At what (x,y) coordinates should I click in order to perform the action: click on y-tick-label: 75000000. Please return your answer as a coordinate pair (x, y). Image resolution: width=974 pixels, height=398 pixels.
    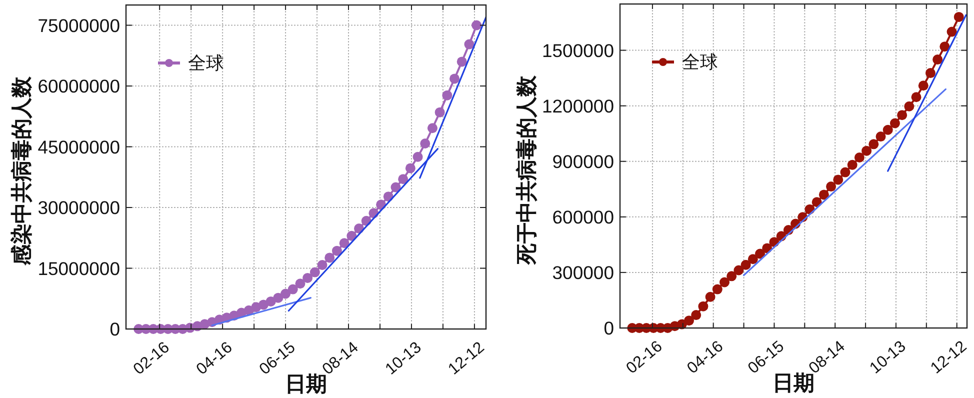
    Looking at the image, I should click on (79, 25).